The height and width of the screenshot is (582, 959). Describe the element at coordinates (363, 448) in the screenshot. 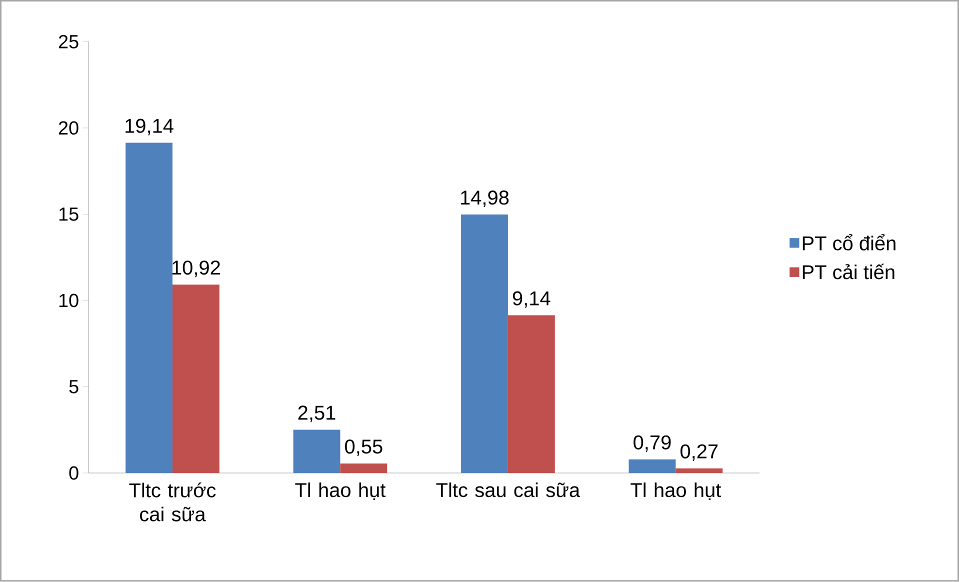

I see `data-label: 0,55` at that location.